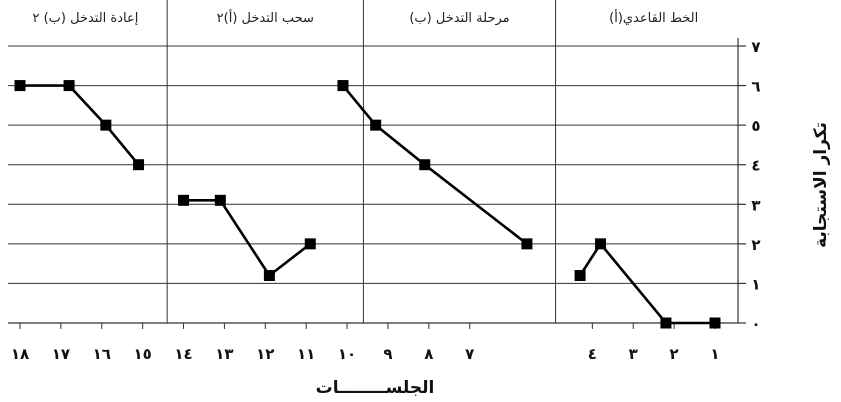 Image resolution: width=841 pixels, height=402 pixels. Describe the element at coordinates (755, 284) in the screenshot. I see `y-tick-label: ١` at that location.